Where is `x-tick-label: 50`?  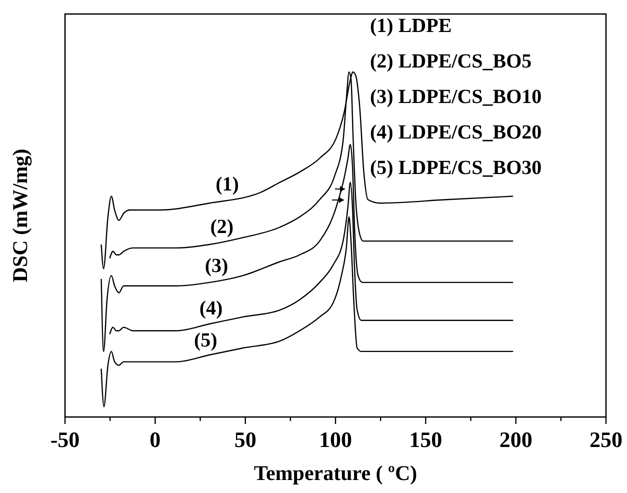 x-tick-label: 50 is located at coordinates (245, 439).